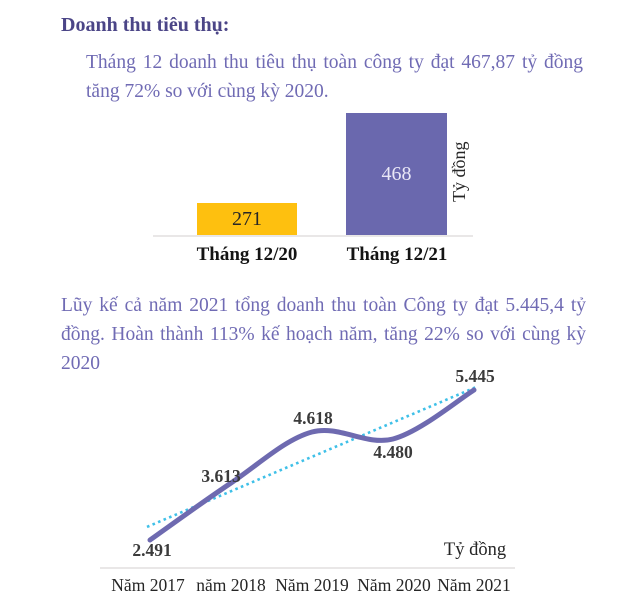  What do you see at coordinates (313, 236) in the screenshot?
I see `bar-chart-baseline` at bounding box center [313, 236].